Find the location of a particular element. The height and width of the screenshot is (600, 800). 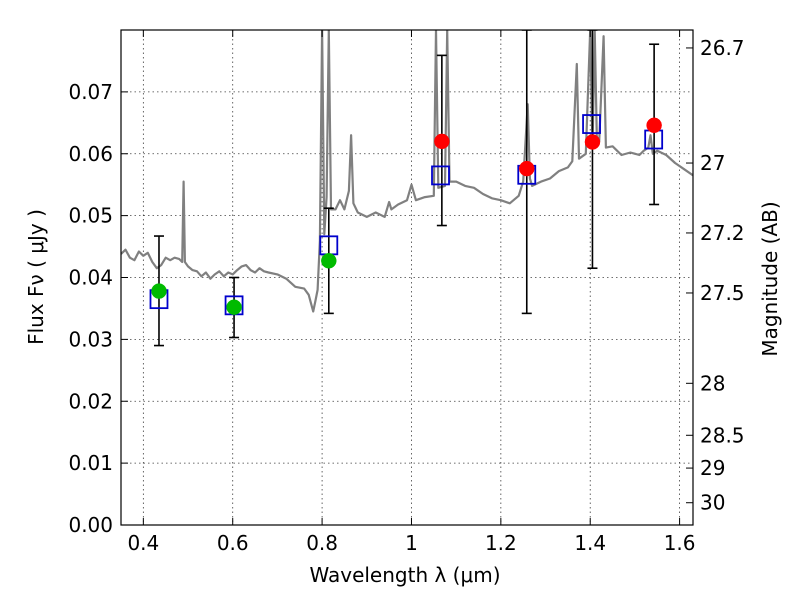

y-tick-label: 0.06 is located at coordinates (90, 154).